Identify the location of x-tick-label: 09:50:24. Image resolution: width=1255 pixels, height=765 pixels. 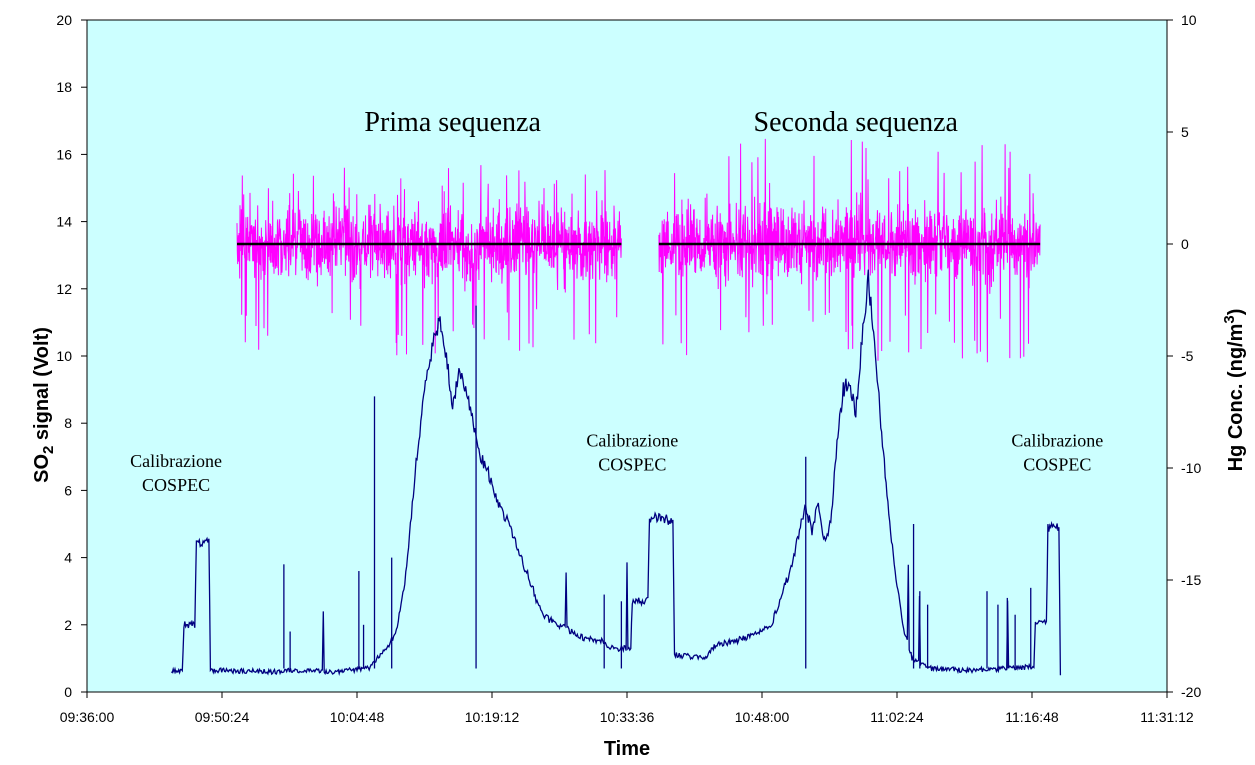
(222, 717).